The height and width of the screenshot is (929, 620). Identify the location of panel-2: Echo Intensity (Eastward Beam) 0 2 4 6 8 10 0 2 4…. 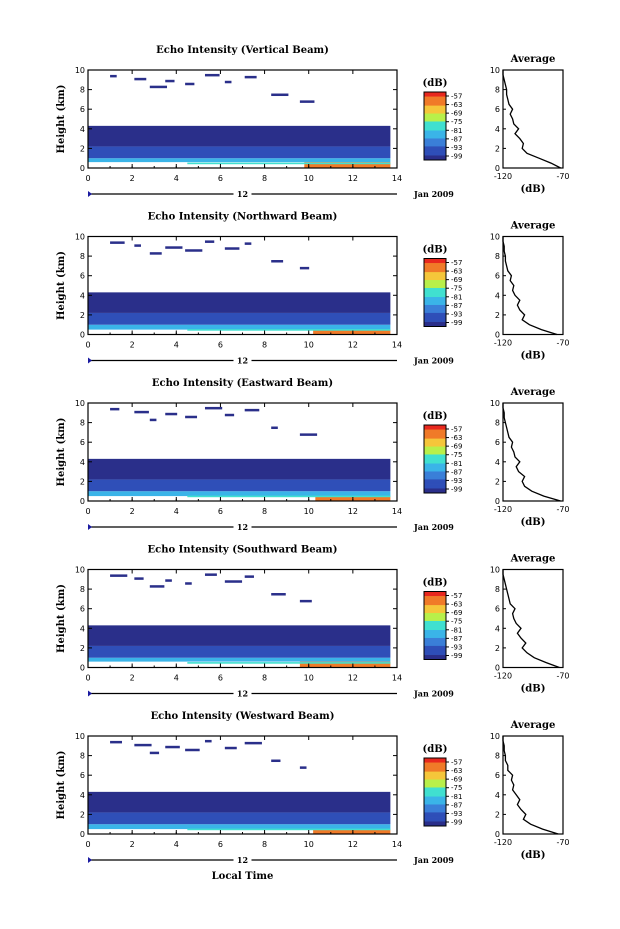
(313, 455).